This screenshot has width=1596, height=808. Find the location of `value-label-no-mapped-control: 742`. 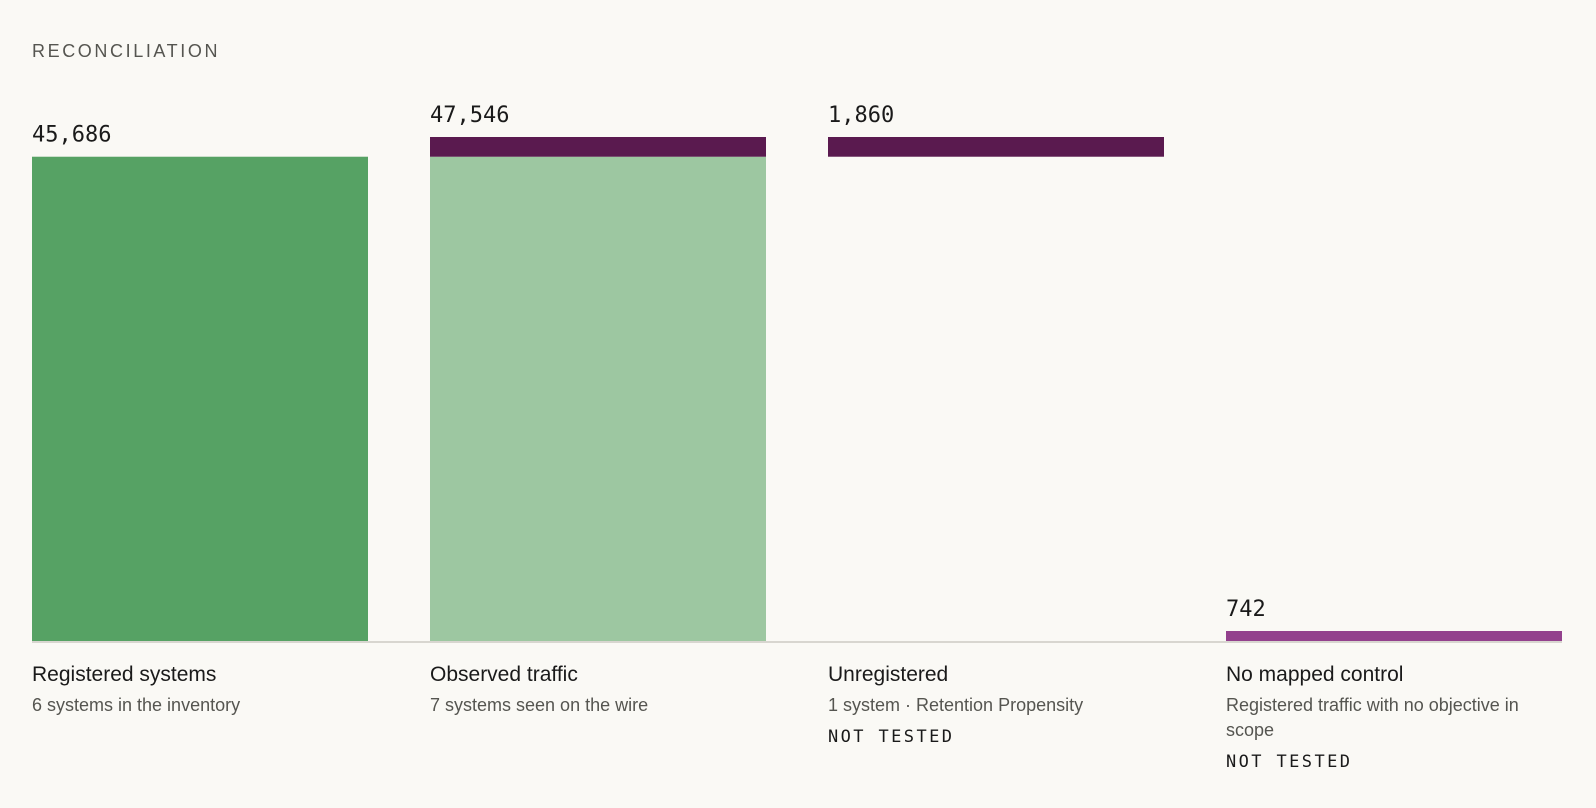

value-label-no-mapped-control: 742 is located at coordinates (1246, 609).